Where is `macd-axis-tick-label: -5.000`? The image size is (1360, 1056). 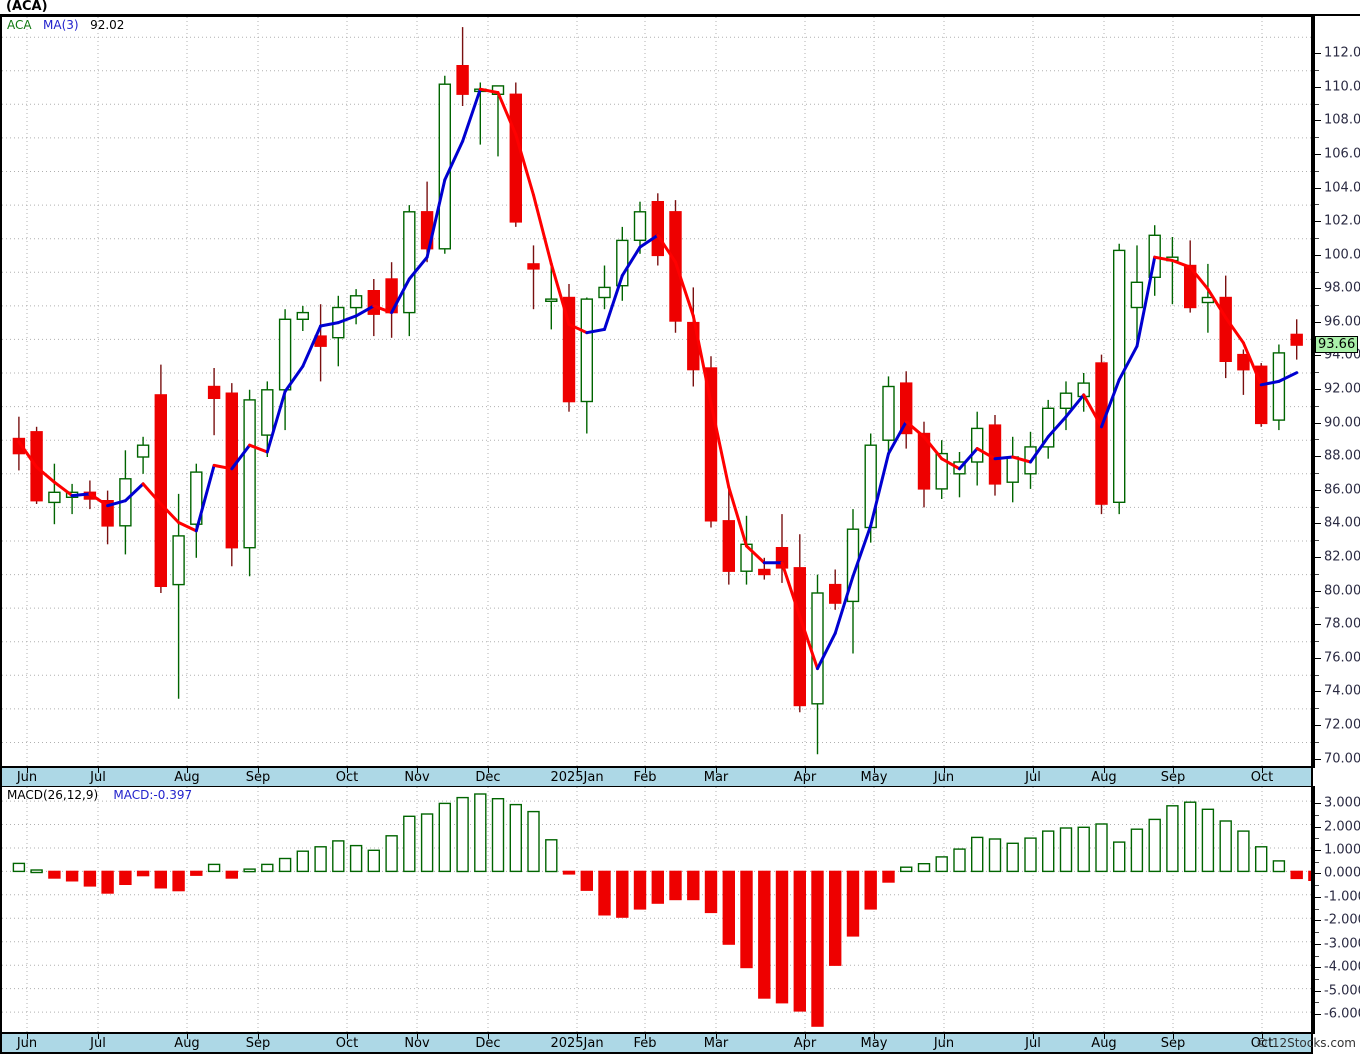
macd-axis-tick-label: -5.000 is located at coordinates (1342, 991).